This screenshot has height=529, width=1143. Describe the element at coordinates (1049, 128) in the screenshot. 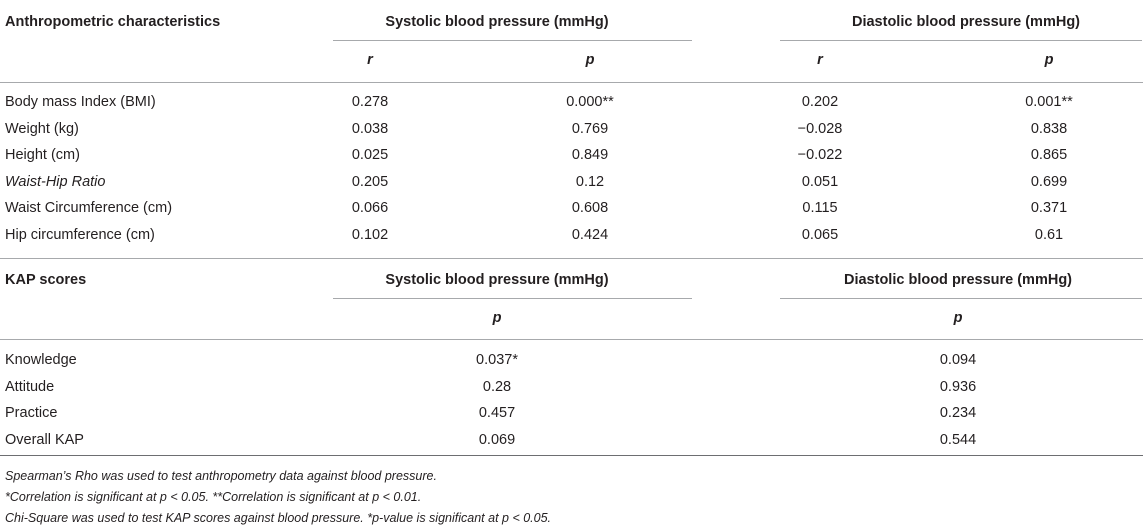

I see `cell-p-diastolic: 0.838` at that location.